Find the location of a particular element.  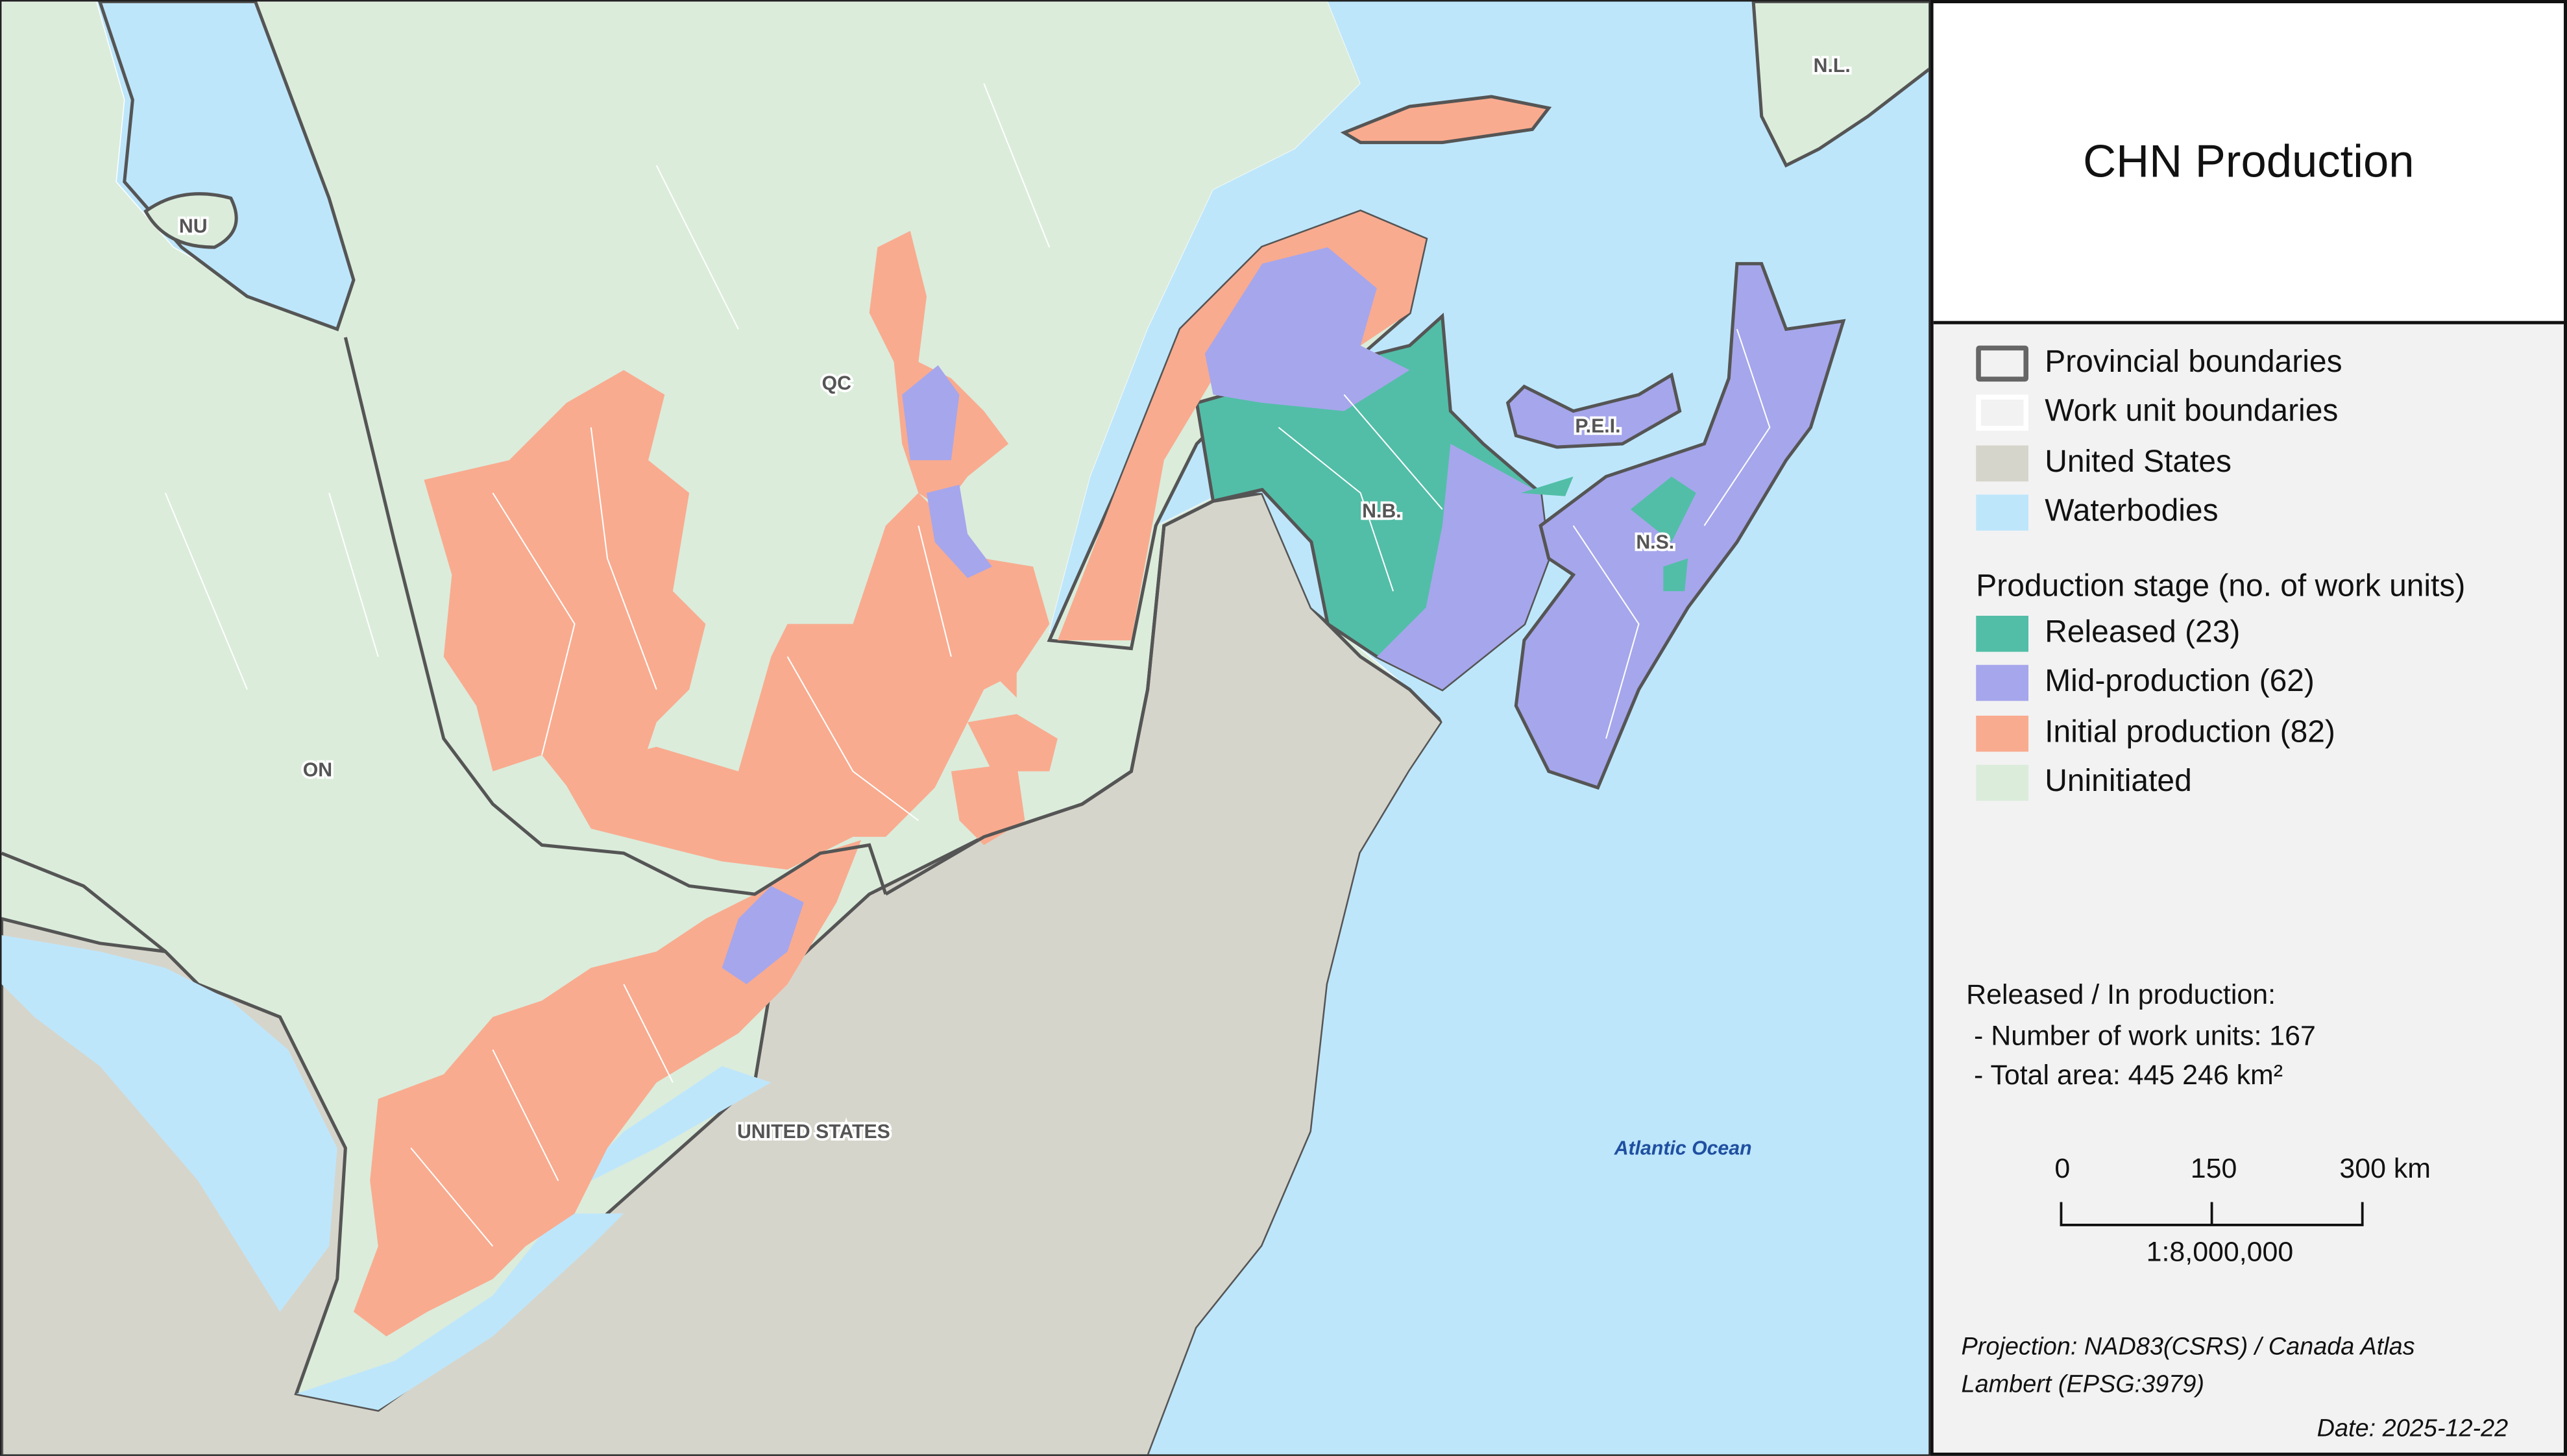

legend-label: Provincial boundaries is located at coordinates (2193, 362).